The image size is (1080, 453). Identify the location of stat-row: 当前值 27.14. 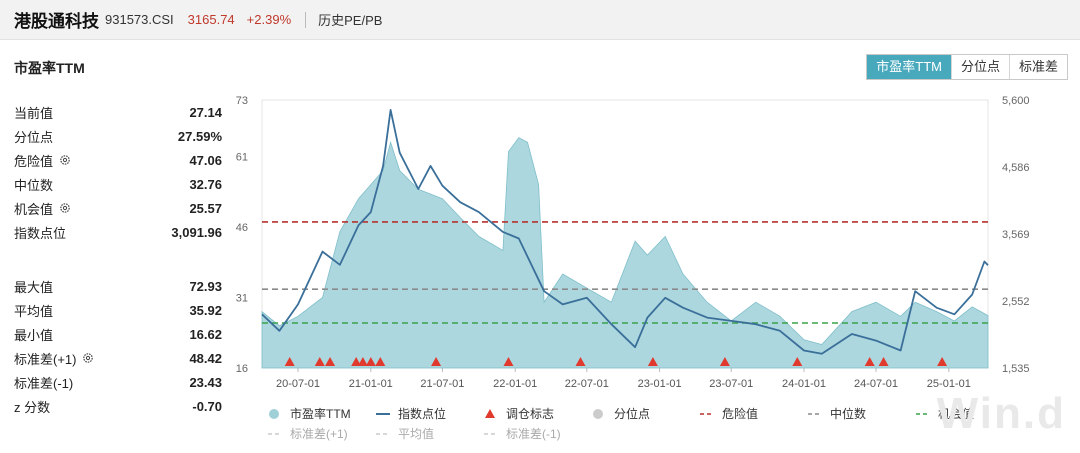
(118, 112).